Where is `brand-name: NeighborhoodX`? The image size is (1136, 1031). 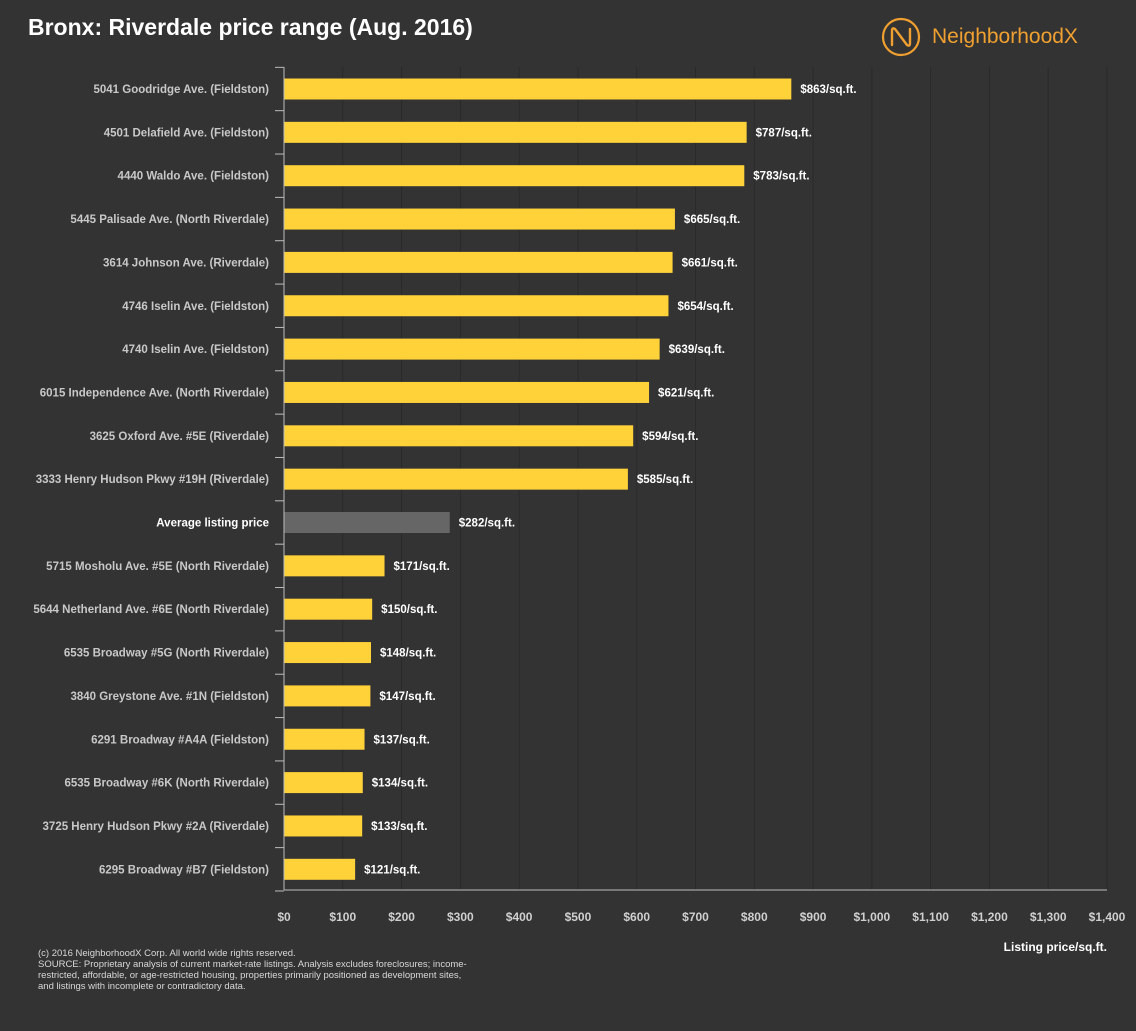
brand-name: NeighborhoodX is located at coordinates (1005, 36).